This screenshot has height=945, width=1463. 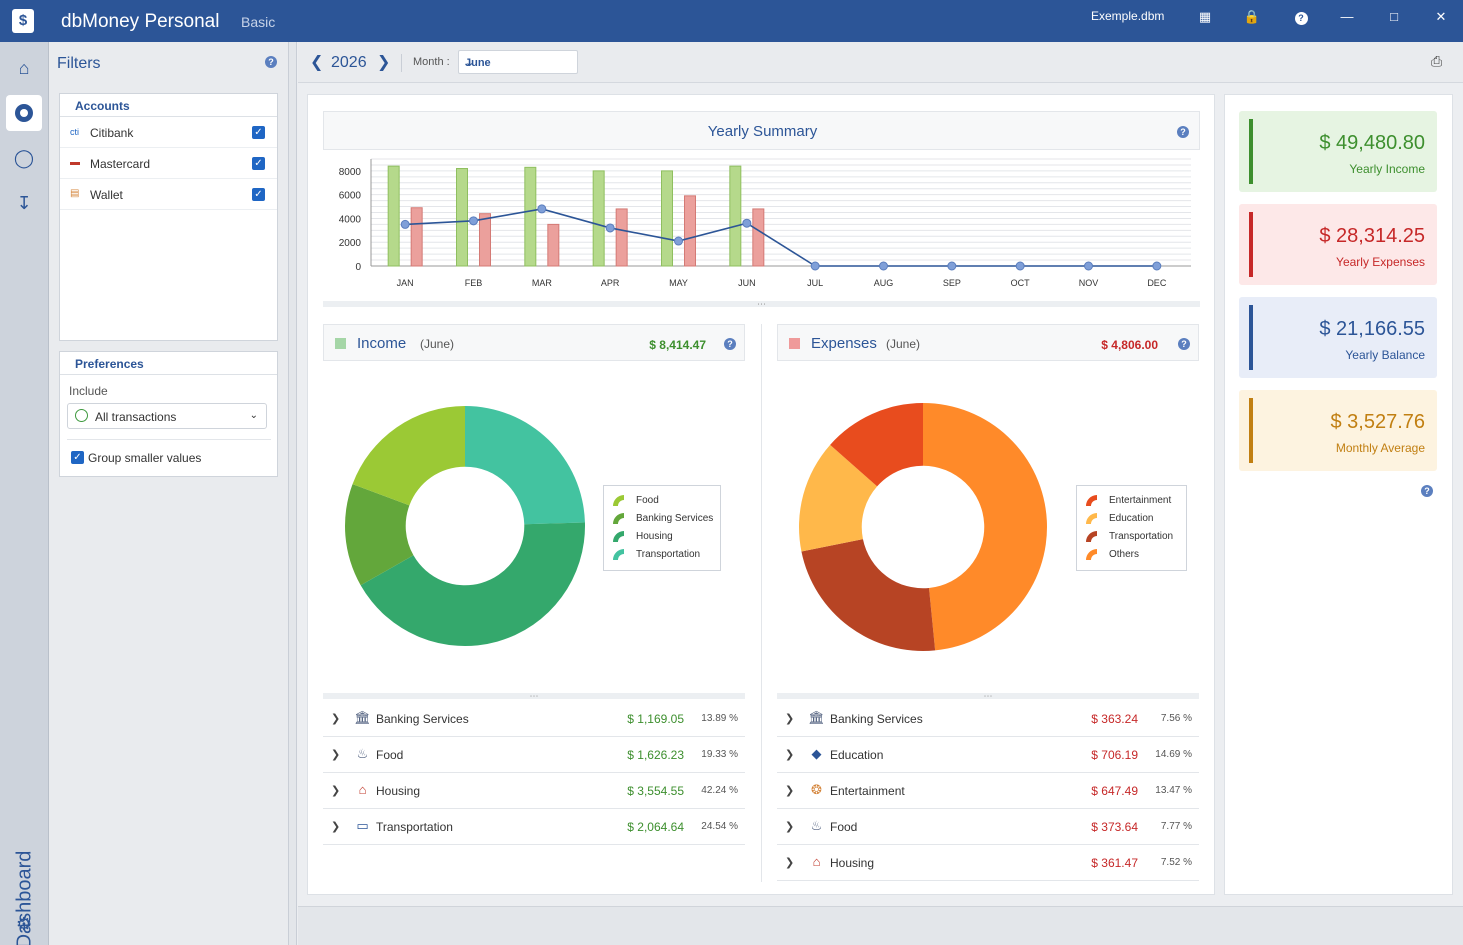 What do you see at coordinates (145, 458) in the screenshot?
I see `group-smaller-label: Group smaller values` at bounding box center [145, 458].